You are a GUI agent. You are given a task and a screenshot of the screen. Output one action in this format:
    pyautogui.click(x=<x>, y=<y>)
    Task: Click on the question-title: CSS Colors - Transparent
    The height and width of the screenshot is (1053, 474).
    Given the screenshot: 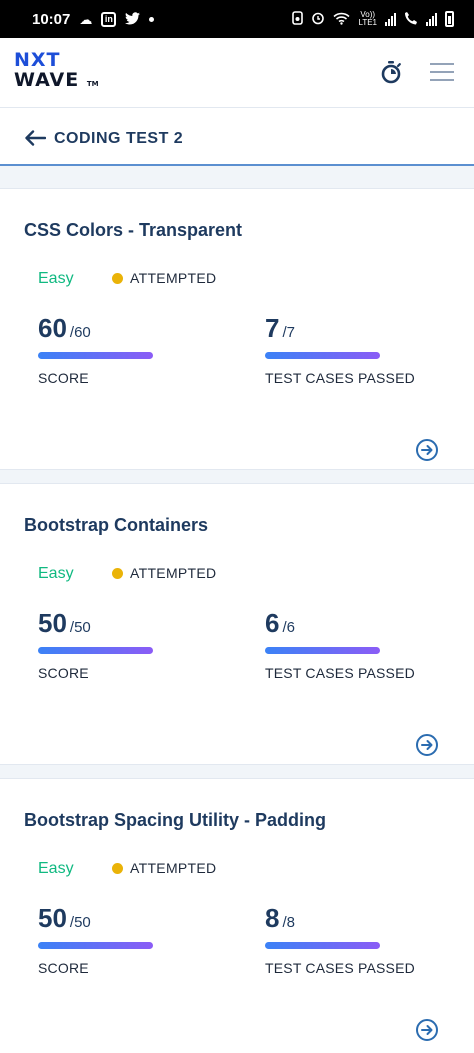 What is the action you would take?
    pyautogui.click(x=133, y=230)
    